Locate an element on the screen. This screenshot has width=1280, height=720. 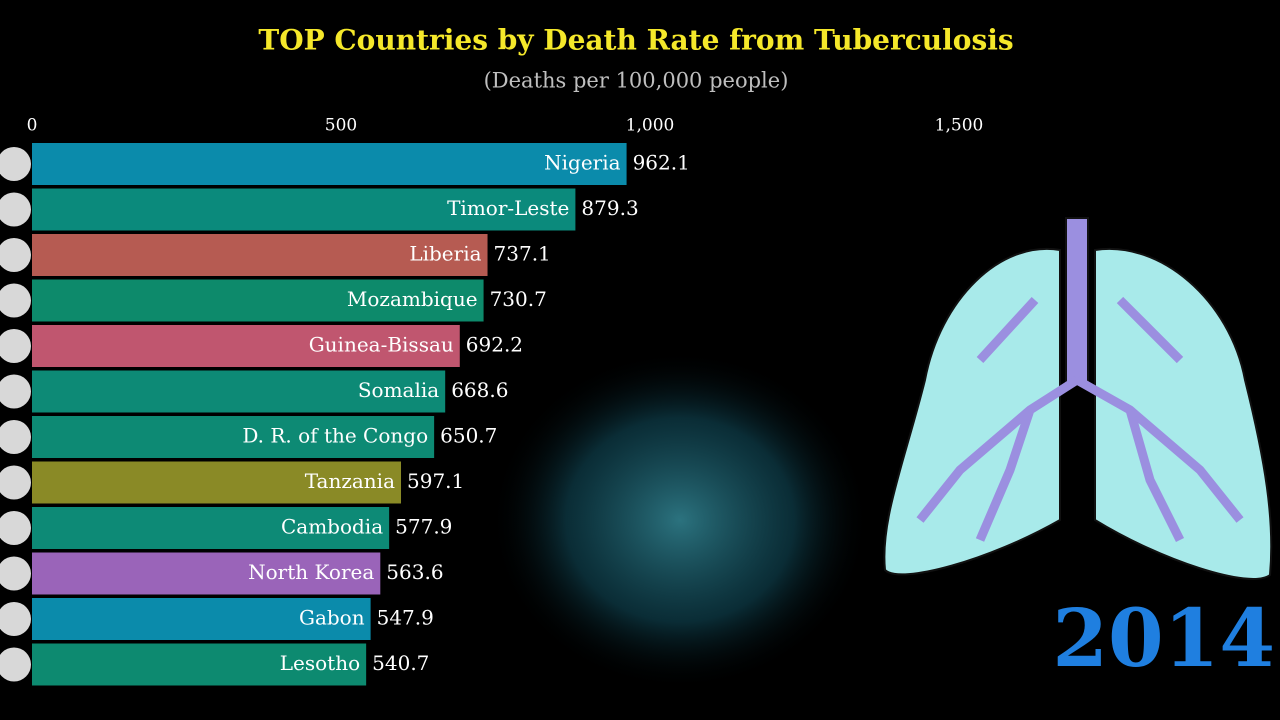
year-label: 2014 is located at coordinates (1163, 638).